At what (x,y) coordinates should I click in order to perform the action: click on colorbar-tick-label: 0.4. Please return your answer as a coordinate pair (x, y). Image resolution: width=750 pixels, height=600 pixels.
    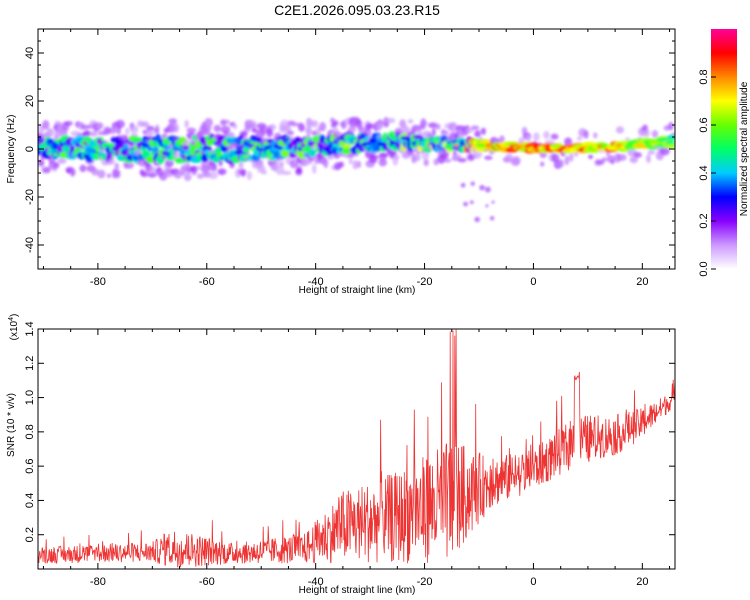
    Looking at the image, I should click on (704, 172).